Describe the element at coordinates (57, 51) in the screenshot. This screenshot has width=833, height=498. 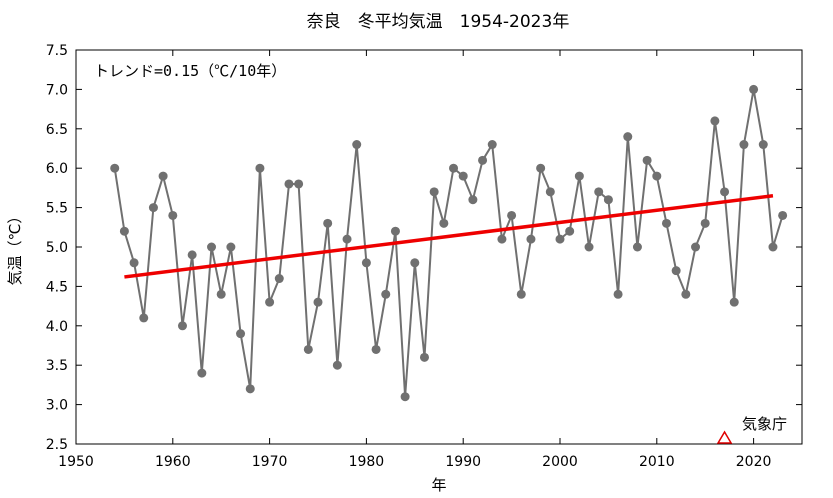
I see `y-tick-label: 7.5` at that location.